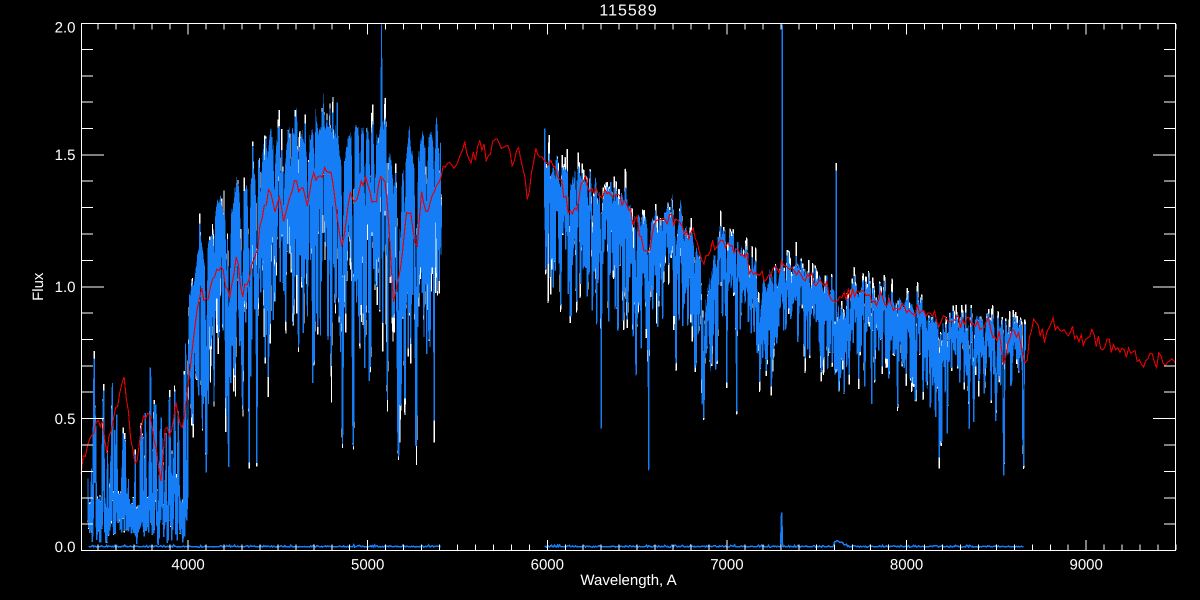 The image size is (1200, 600). I want to click on svg-text: 115589, so click(628, 11).